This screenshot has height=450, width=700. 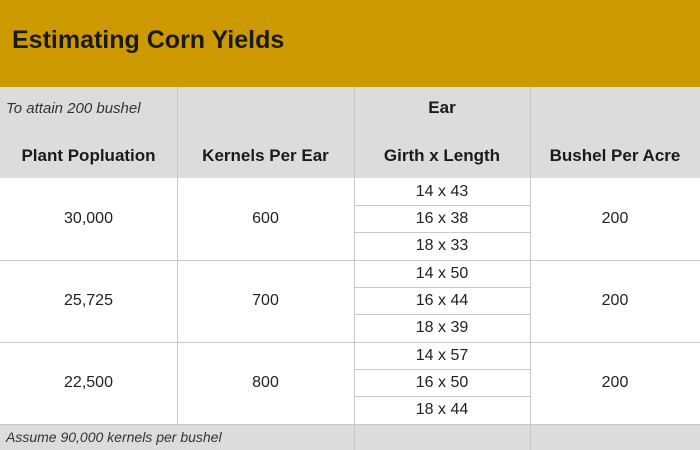 What do you see at coordinates (615, 382) in the screenshot?
I see `row3-bushels: 200` at bounding box center [615, 382].